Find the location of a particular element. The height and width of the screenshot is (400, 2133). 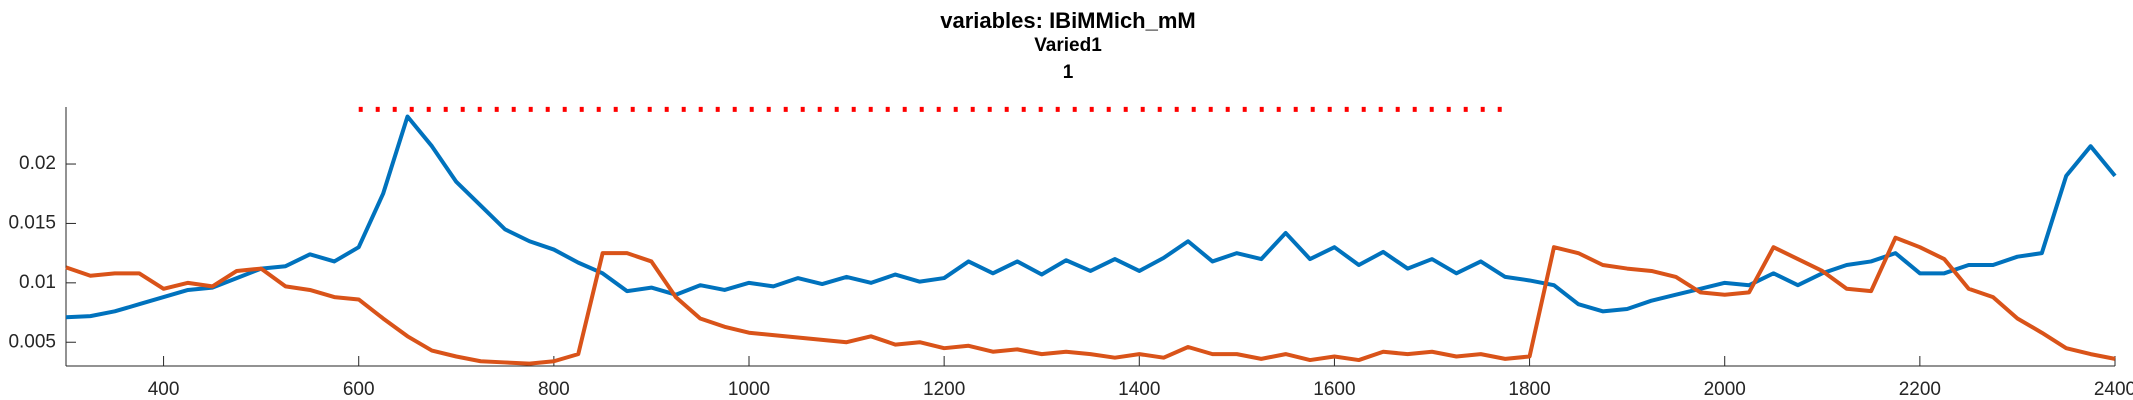

x-tick-label: 2400 is located at coordinates (2113, 389).